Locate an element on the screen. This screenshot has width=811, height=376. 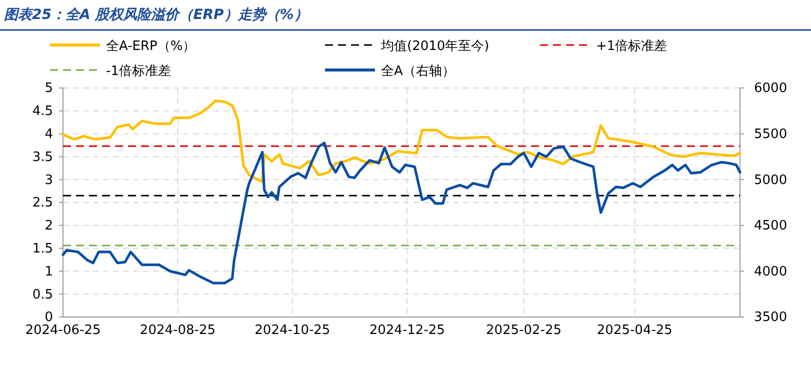
legend-label: 全A-ERP（%） is located at coordinates (151, 46).